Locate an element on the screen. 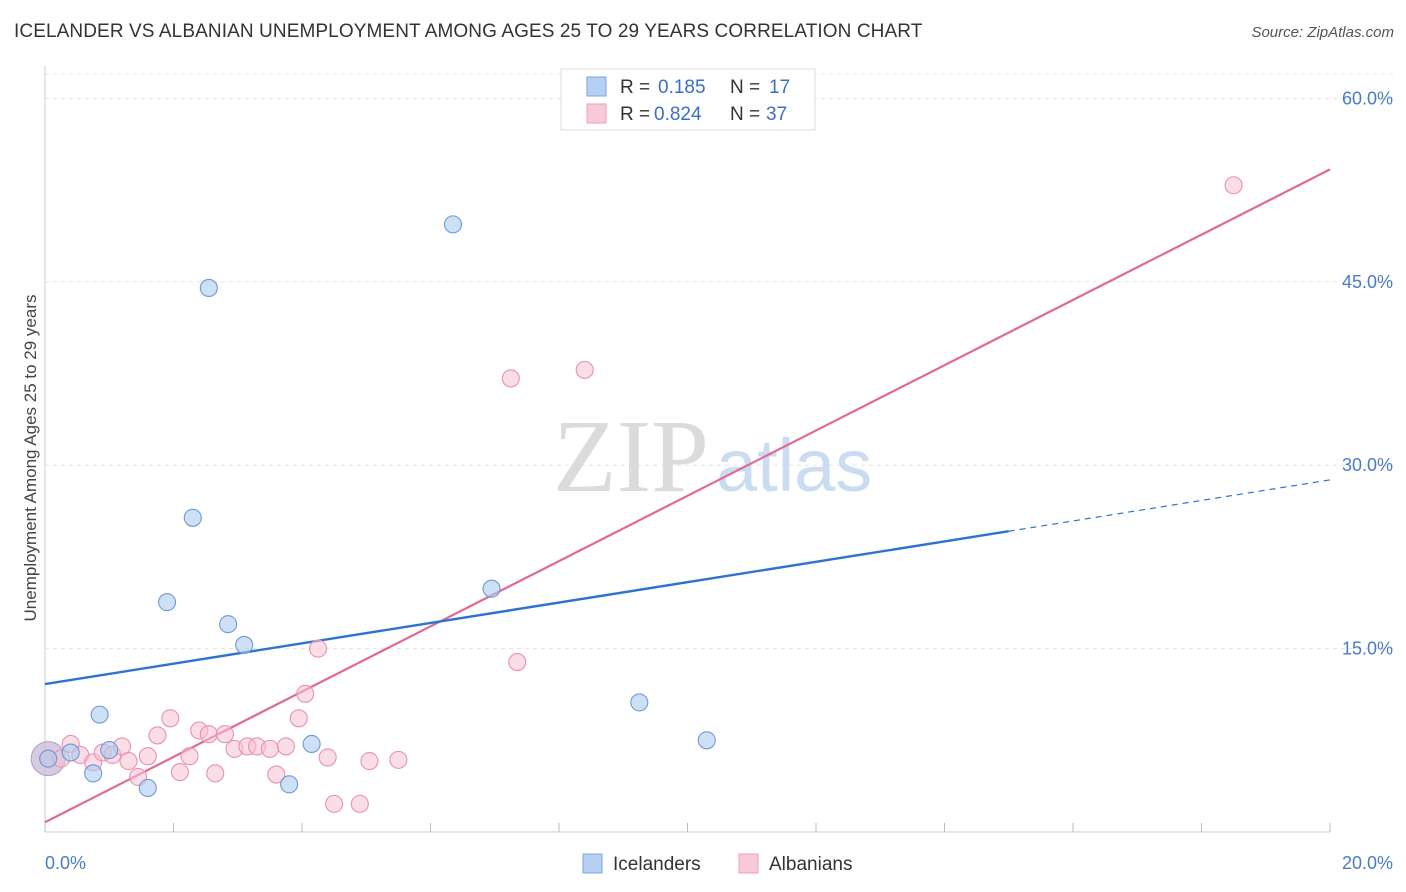  y-tick-label: 30.0% is located at coordinates (1367, 465).